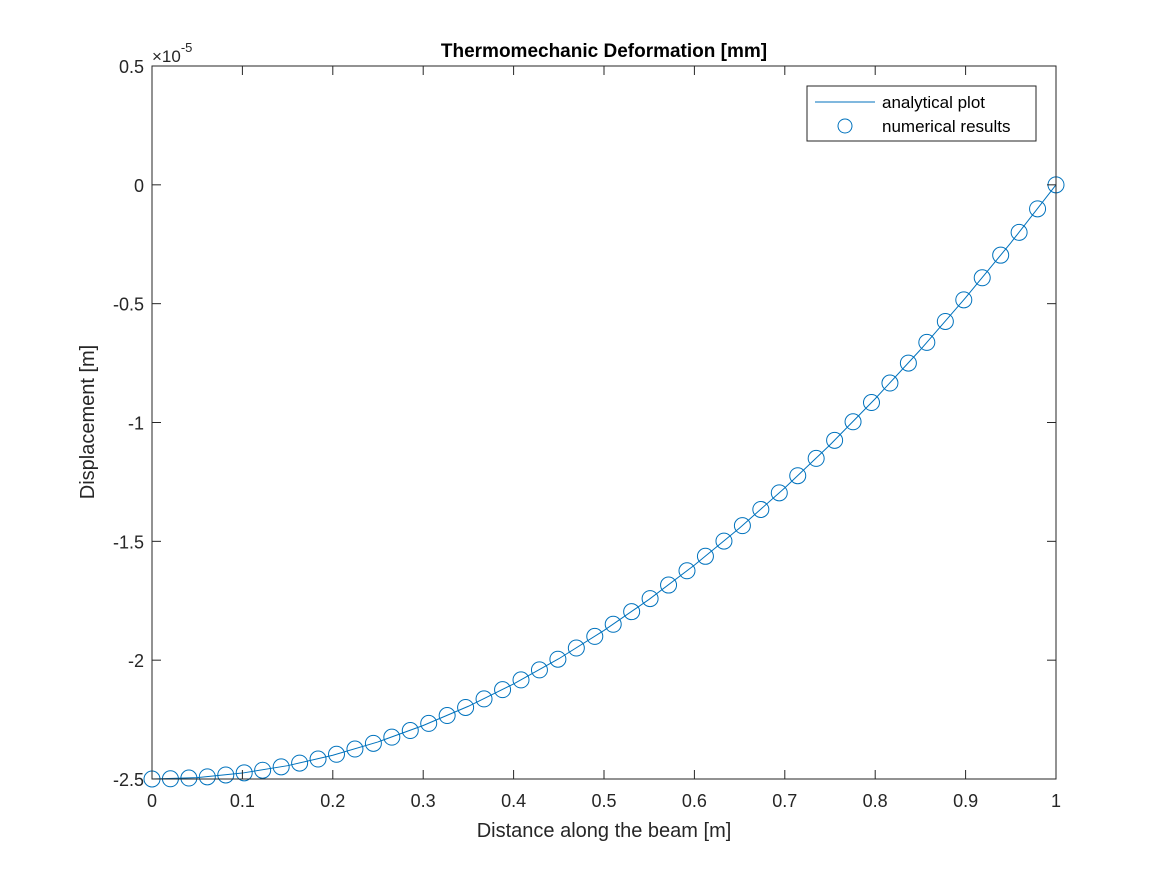  Describe the element at coordinates (152, 801) in the screenshot. I see `x-tick-label: 0` at that location.